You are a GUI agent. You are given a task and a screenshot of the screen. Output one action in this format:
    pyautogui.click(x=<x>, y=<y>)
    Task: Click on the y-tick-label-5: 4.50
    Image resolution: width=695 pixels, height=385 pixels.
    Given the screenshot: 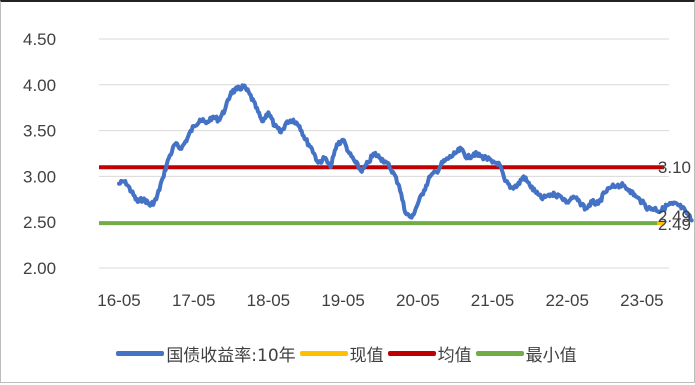 What is the action you would take?
    pyautogui.click(x=39, y=39)
    